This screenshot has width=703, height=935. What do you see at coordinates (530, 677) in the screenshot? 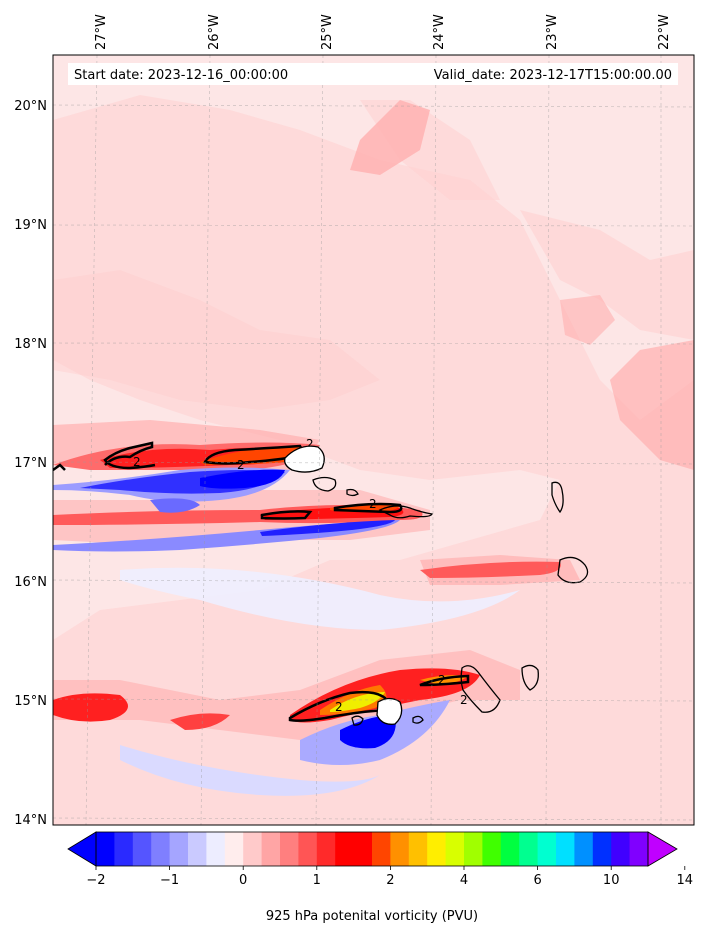
I see `island-maio` at bounding box center [530, 677].